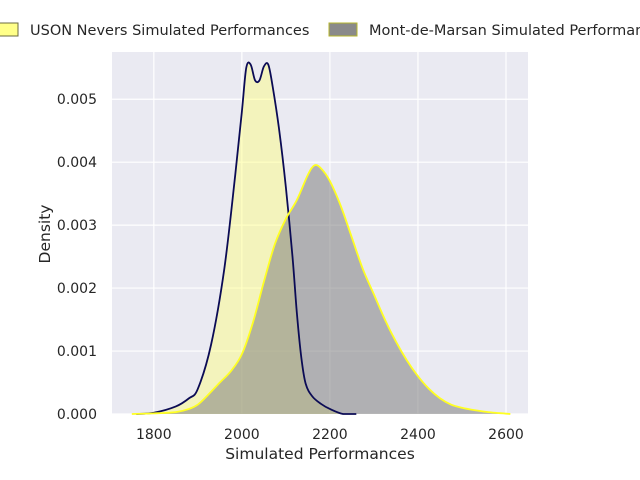 Image resolution: width=640 pixels, height=480 pixels. What do you see at coordinates (154, 435) in the screenshot?
I see `x-tick-label: 1800` at bounding box center [154, 435].